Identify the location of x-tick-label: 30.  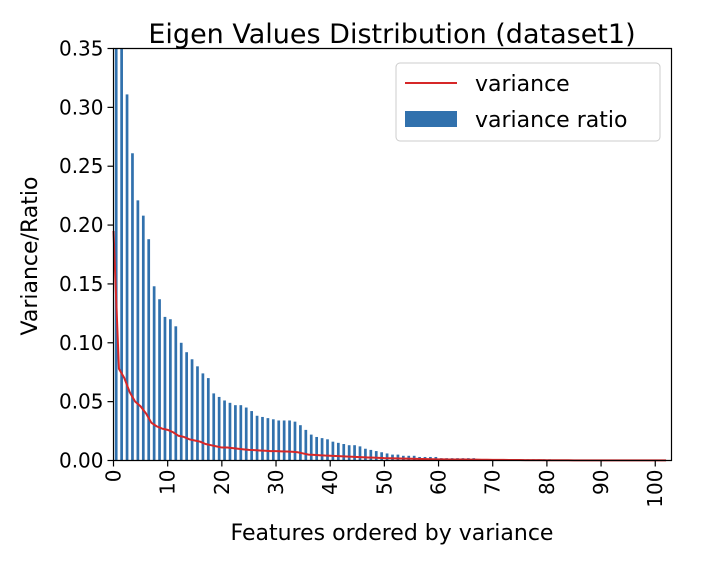
(276, 482).